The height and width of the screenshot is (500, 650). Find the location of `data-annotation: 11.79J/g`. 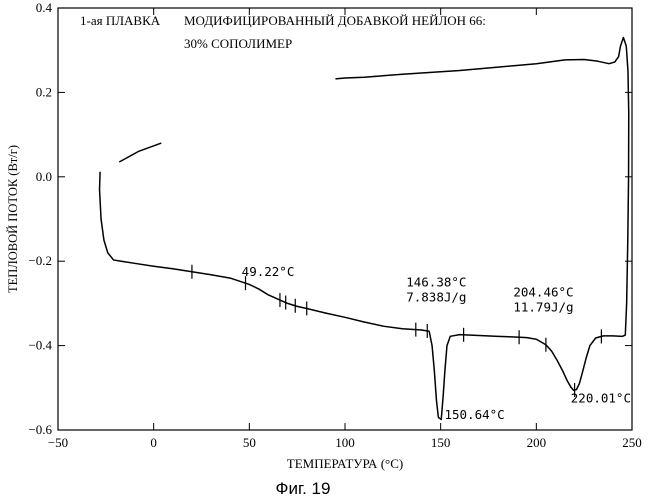

data-annotation: 11.79J/g is located at coordinates (543, 307).